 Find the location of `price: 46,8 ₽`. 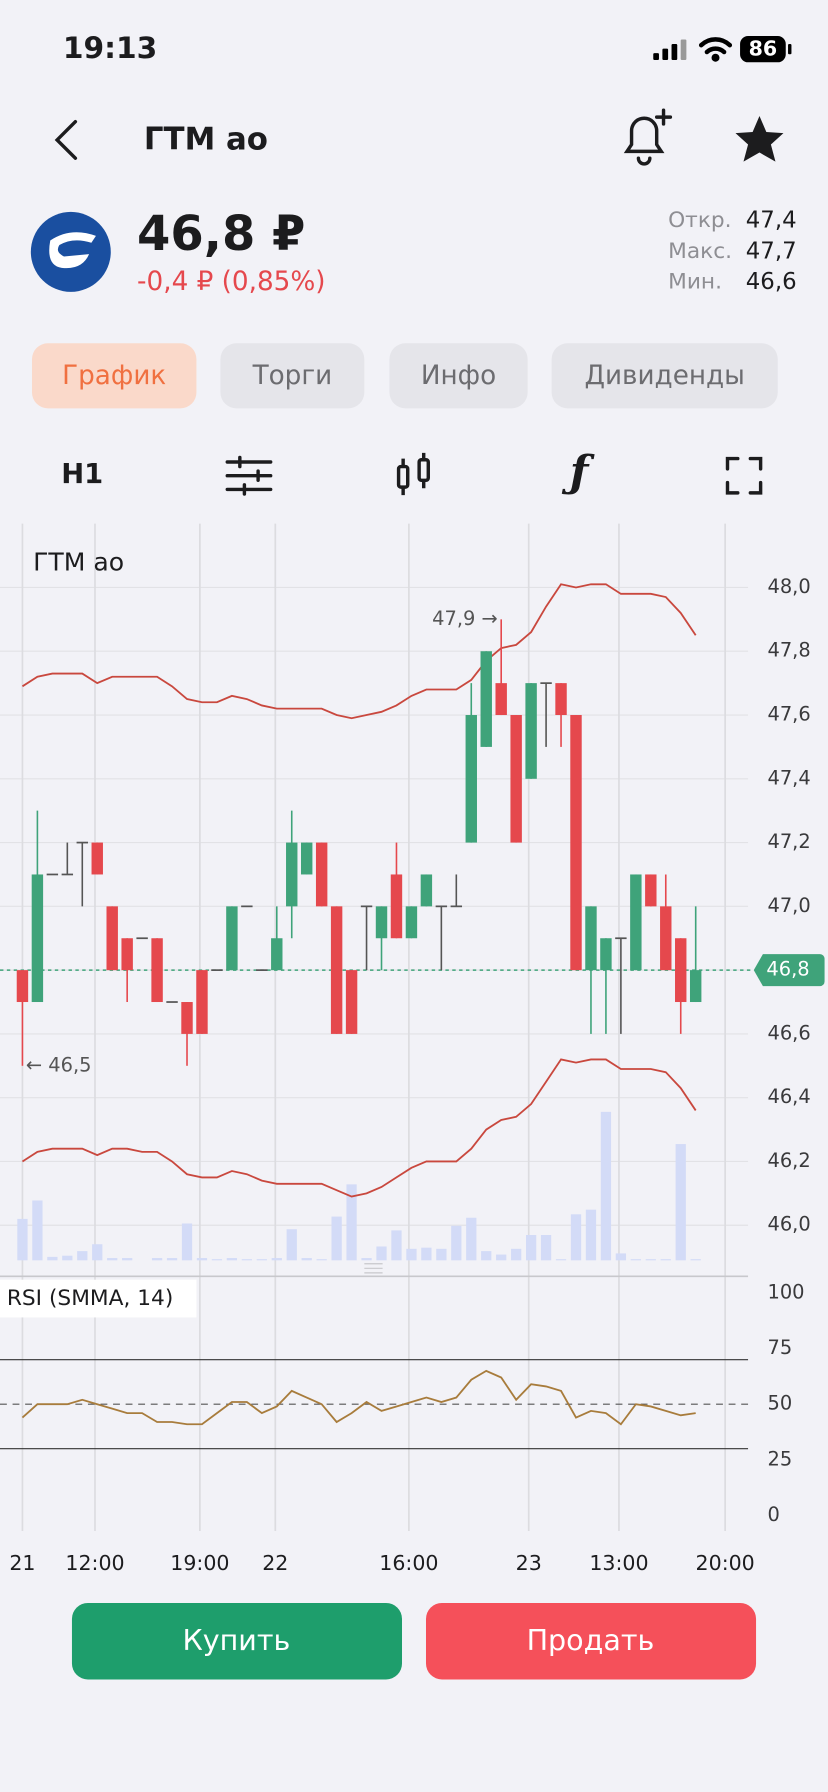

price: 46,8 ₽ is located at coordinates (221, 234).